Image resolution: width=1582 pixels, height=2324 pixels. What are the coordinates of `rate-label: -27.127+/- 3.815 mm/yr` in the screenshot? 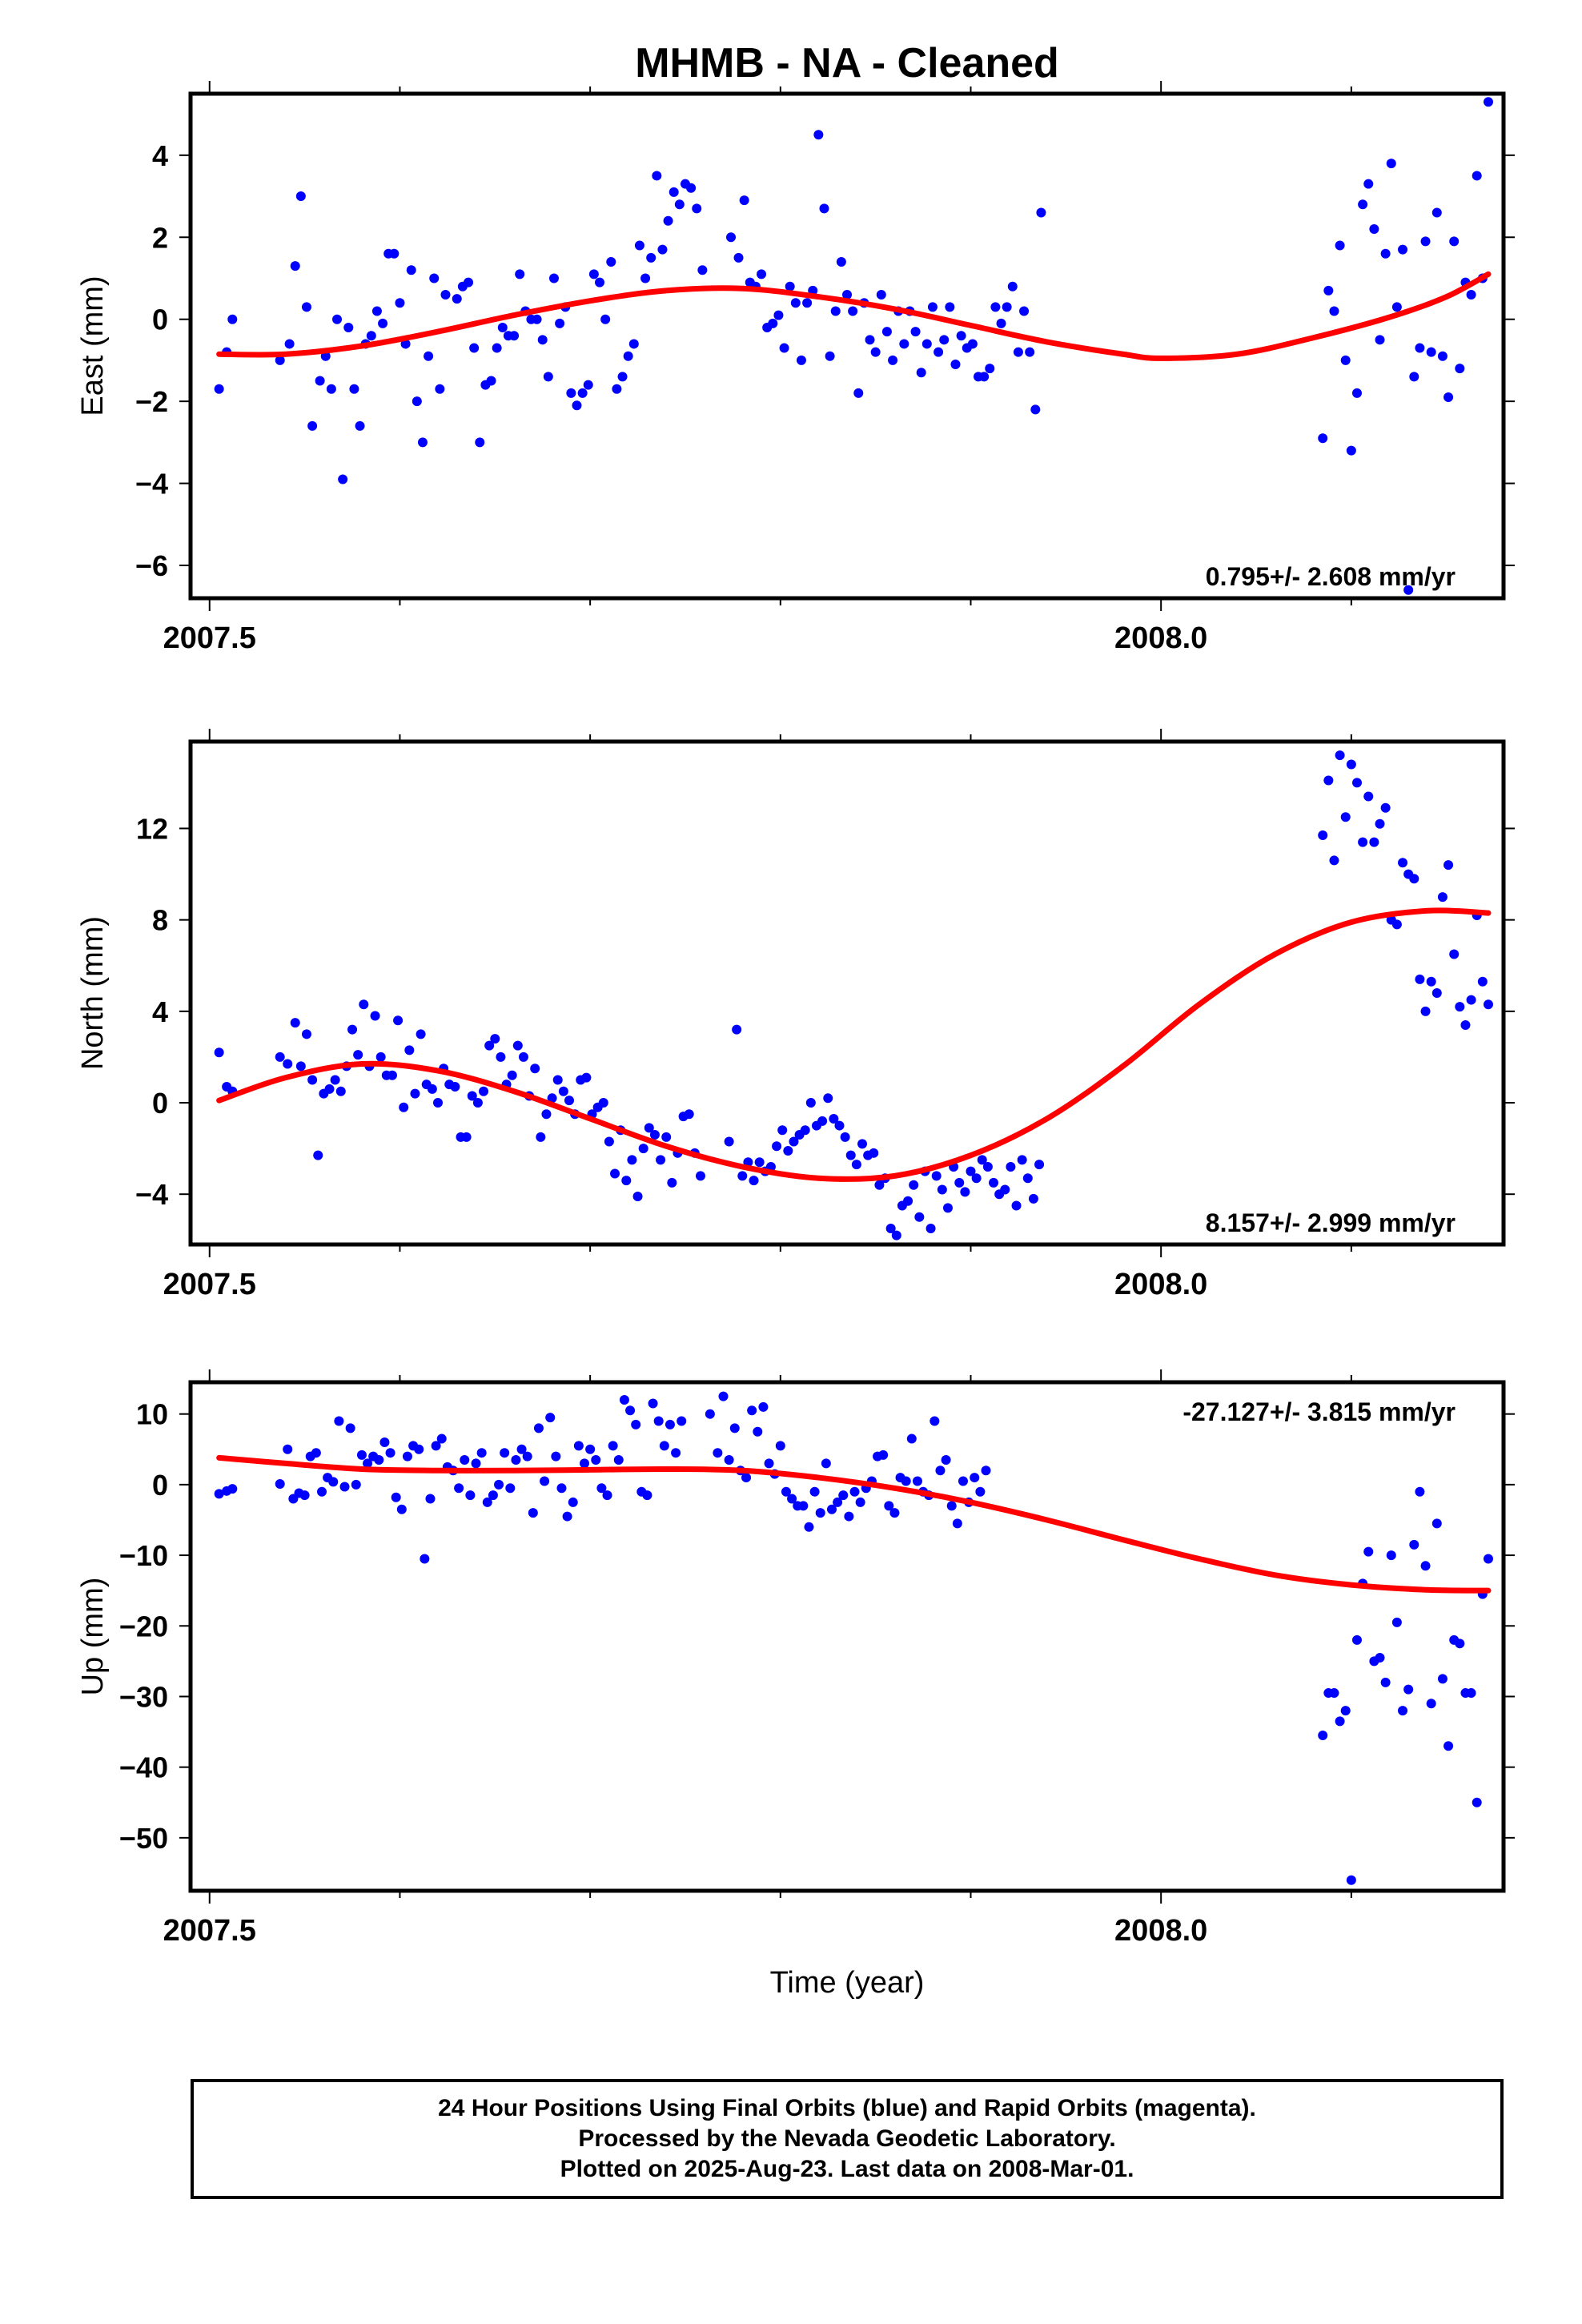 It's located at (1319, 1411).